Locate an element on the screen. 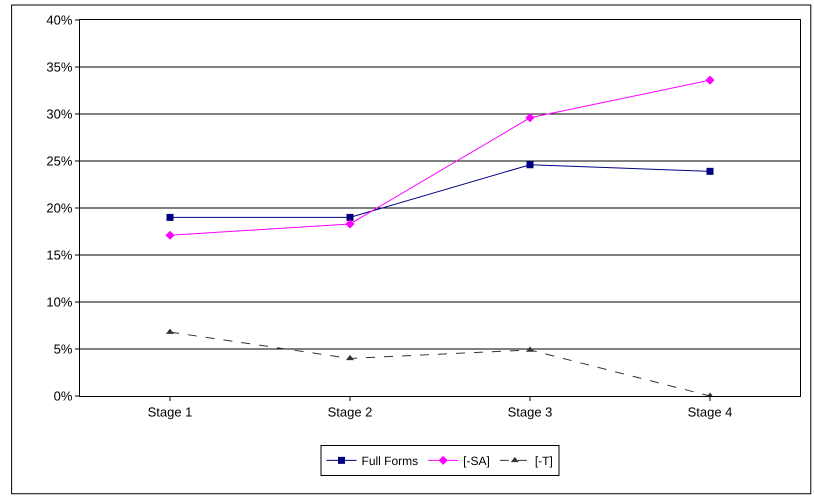 The height and width of the screenshot is (496, 814). legend-label: Full Forms is located at coordinates (390, 461).